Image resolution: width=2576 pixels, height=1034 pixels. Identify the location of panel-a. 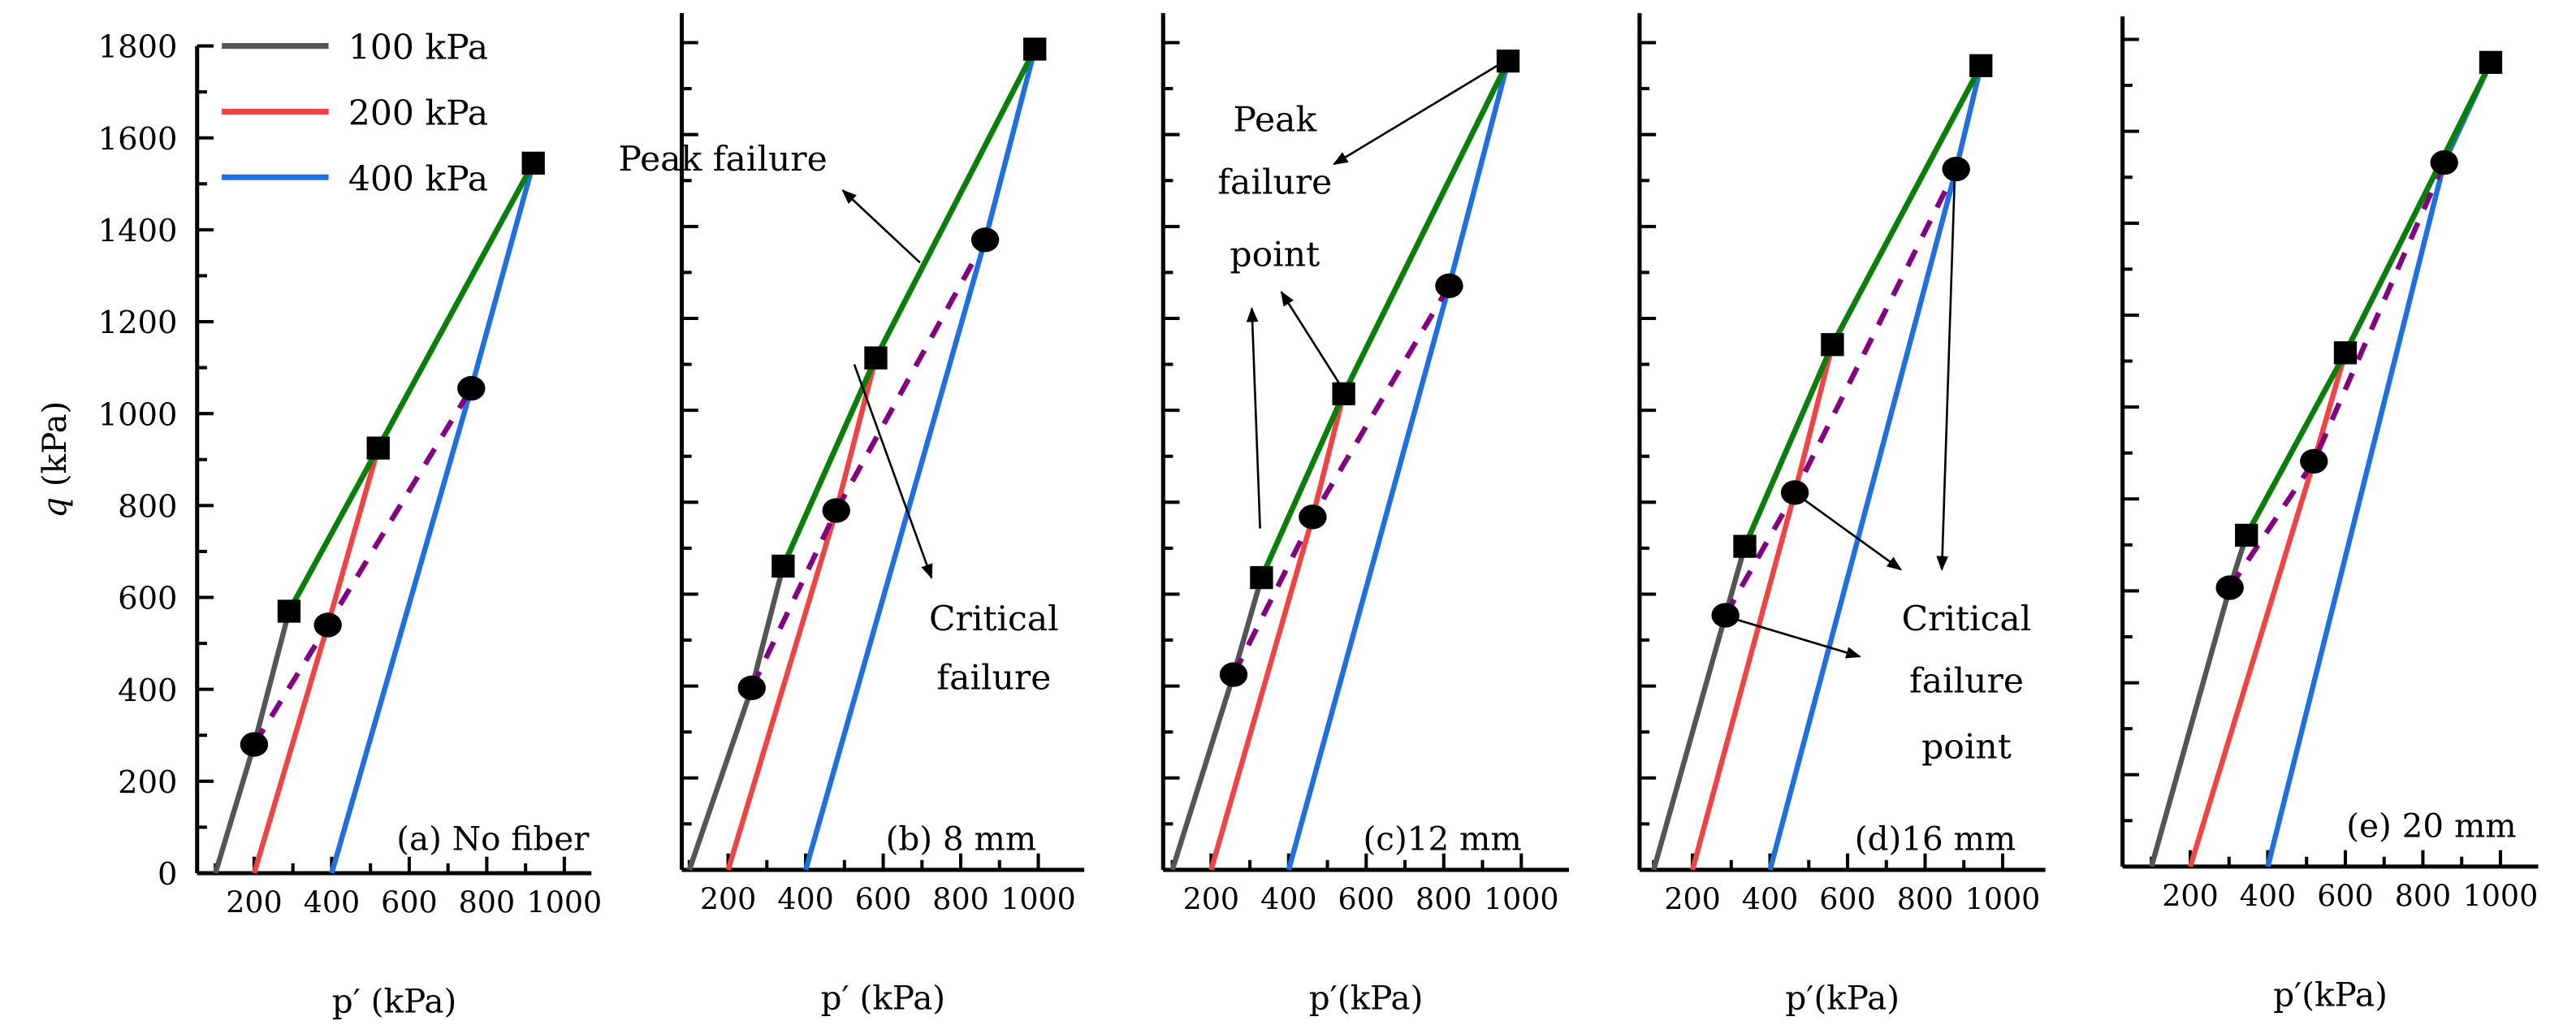
(394, 460).